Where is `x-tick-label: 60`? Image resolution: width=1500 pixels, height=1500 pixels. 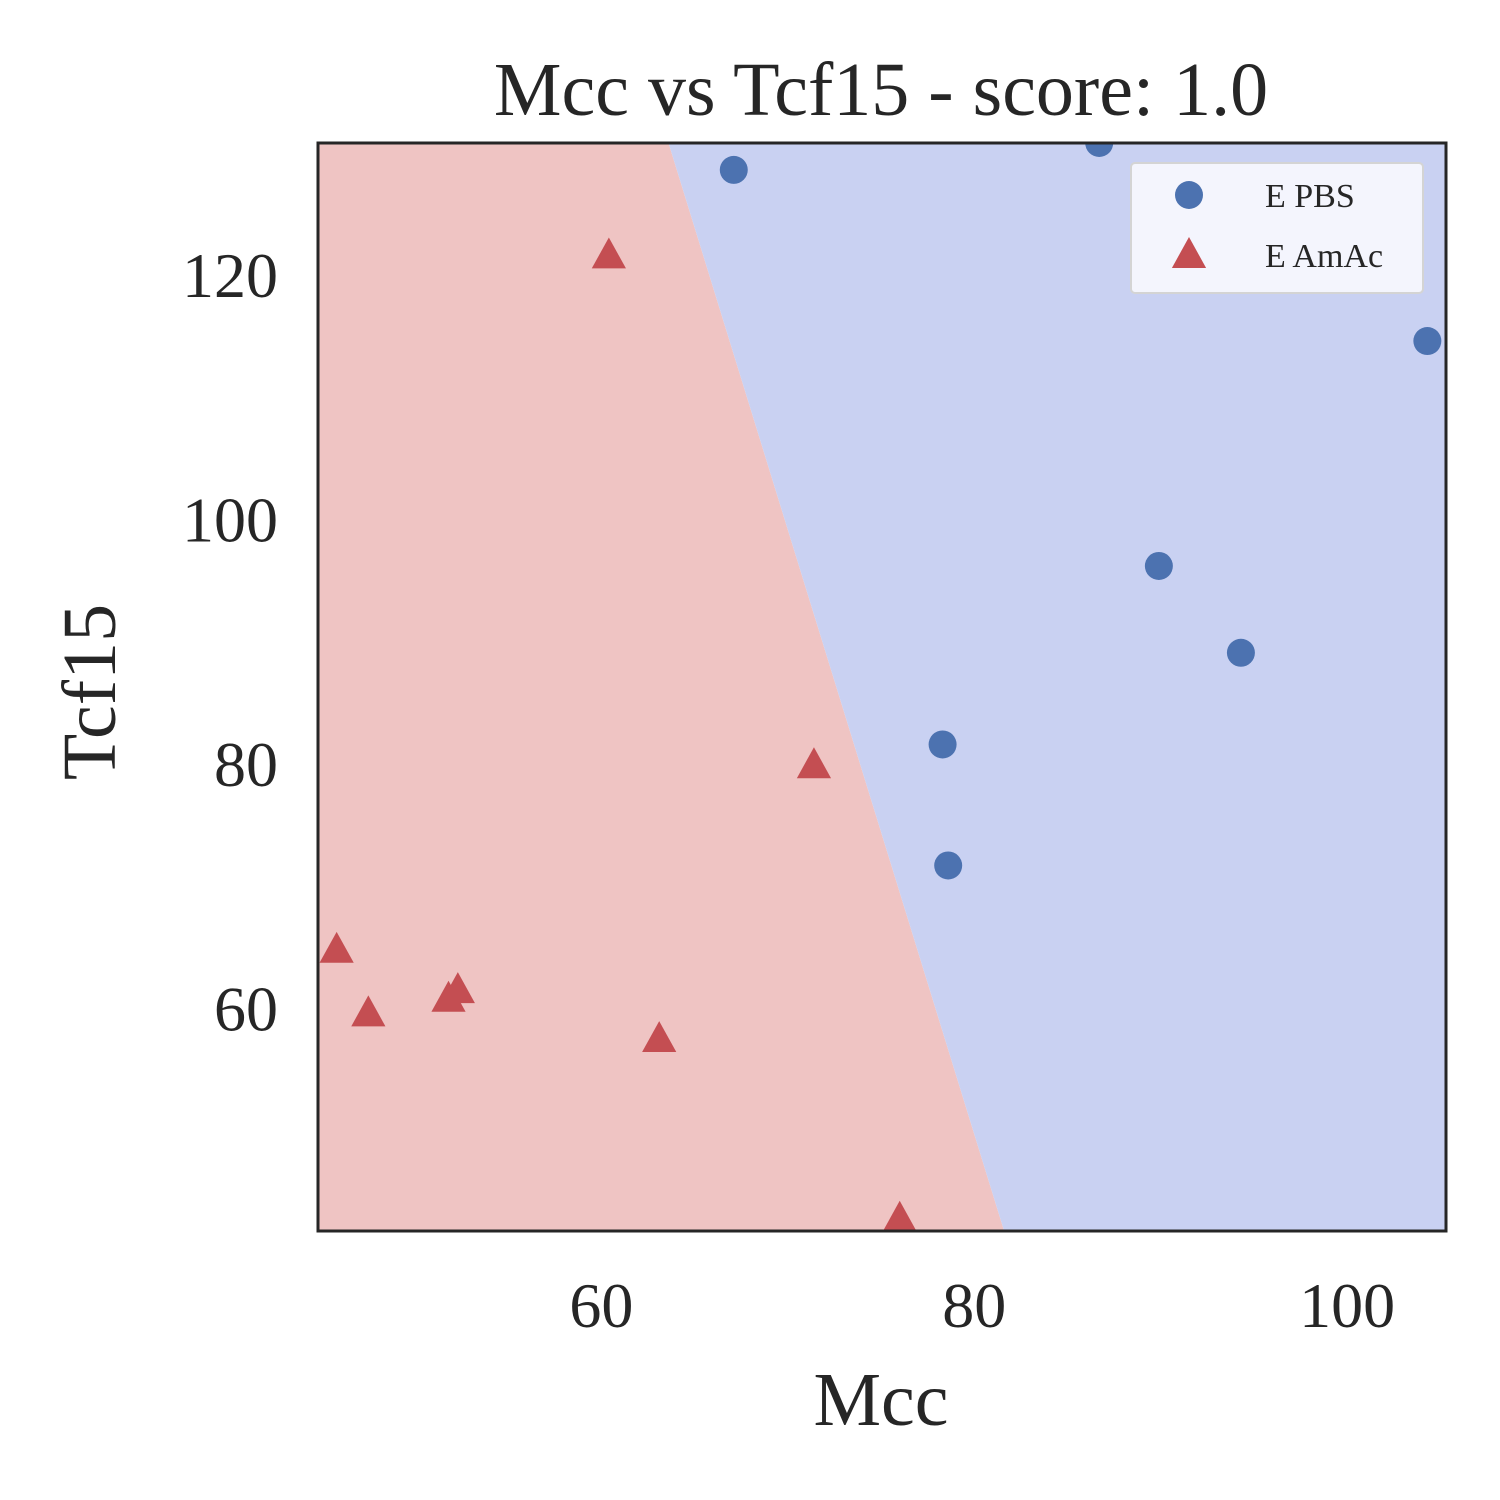
x-tick-label: 60 is located at coordinates (601, 1305).